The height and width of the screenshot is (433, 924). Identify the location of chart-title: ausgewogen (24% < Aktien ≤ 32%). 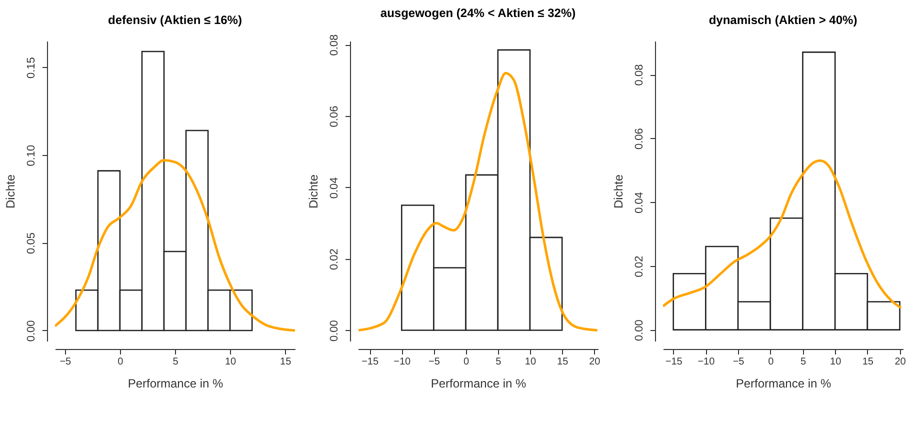
(478, 13).